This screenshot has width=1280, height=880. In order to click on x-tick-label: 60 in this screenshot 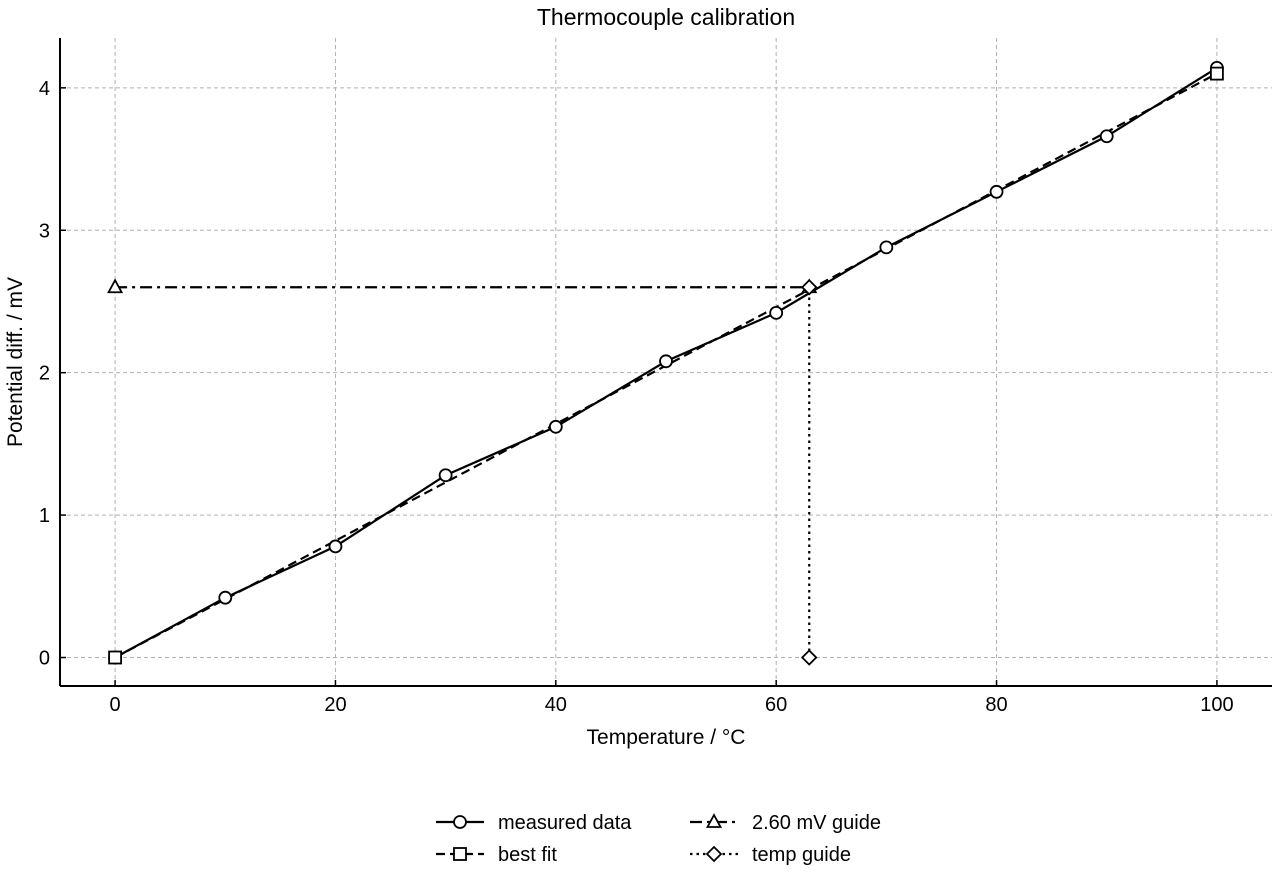, I will do `click(776, 705)`.